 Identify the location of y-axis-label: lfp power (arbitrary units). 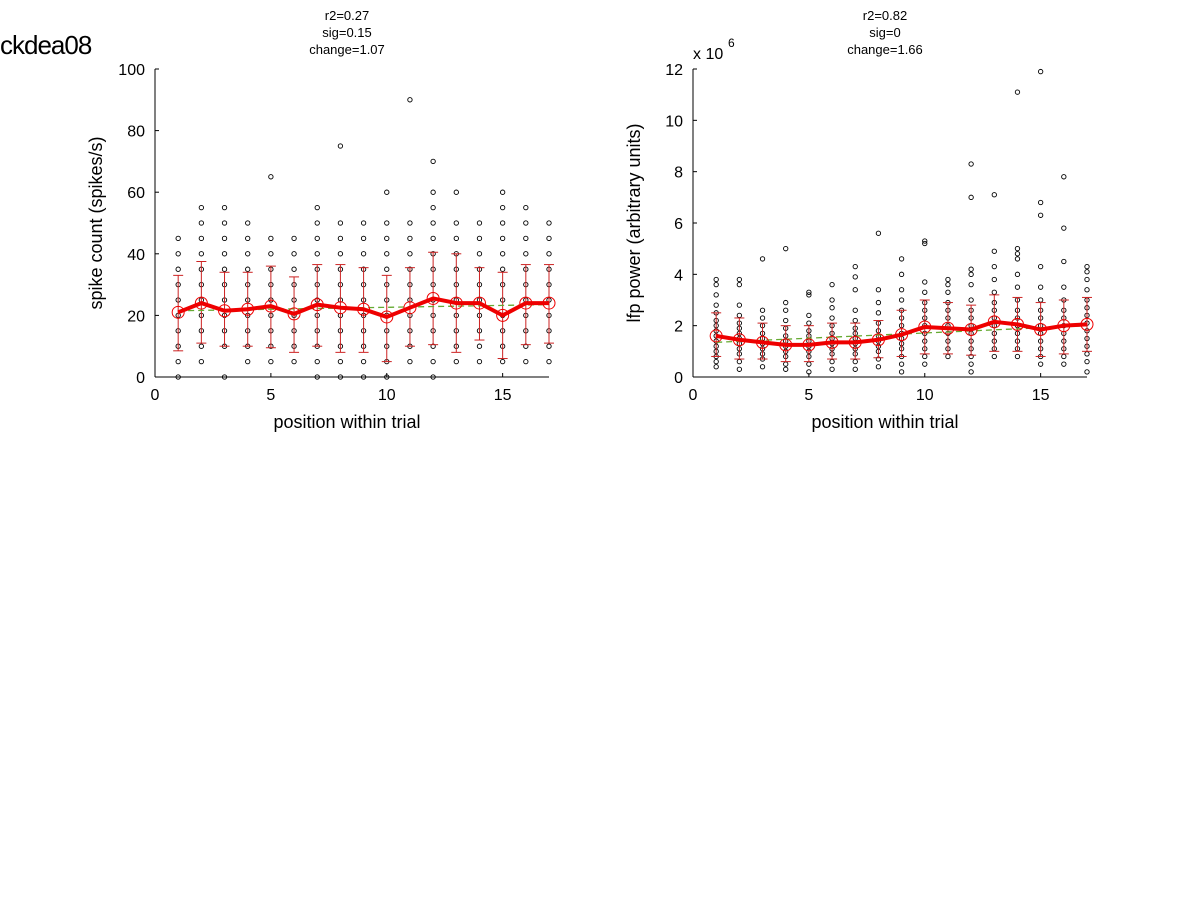
(634, 222).